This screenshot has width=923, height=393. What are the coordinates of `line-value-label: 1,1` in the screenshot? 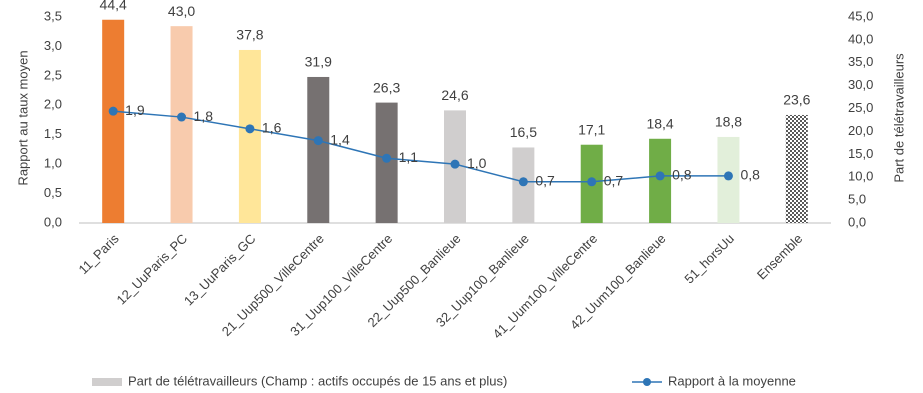 It's located at (409, 157).